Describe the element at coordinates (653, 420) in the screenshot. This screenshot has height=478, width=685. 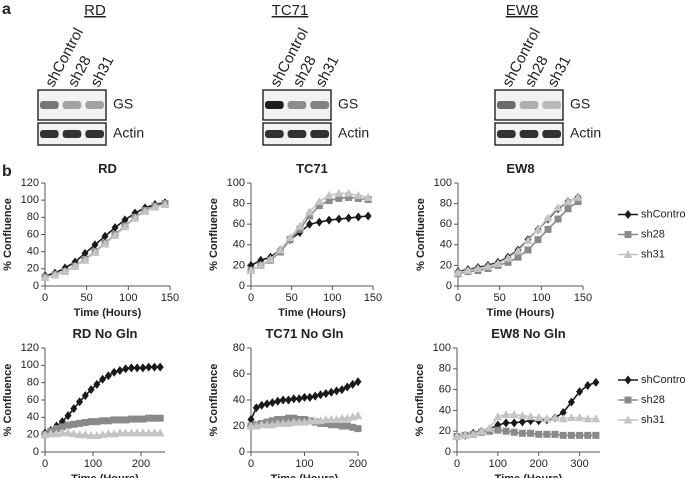
I see `legend-label: sh31` at that location.